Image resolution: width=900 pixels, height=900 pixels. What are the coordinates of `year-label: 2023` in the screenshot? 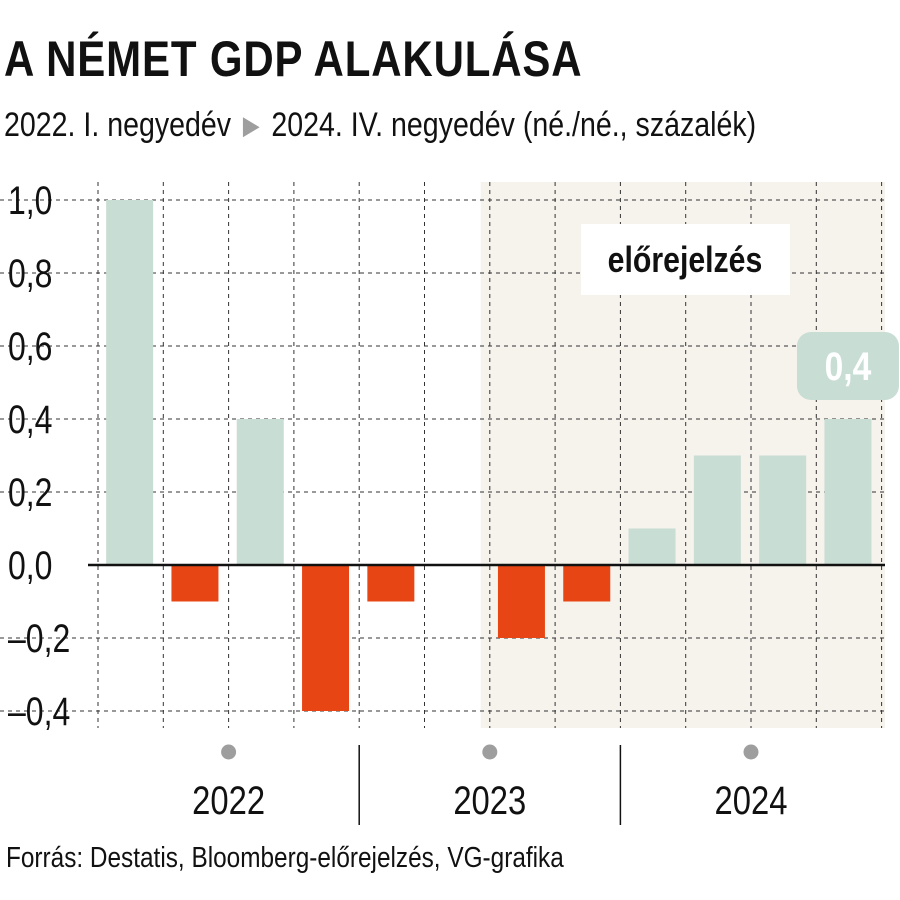 It's located at (489, 800).